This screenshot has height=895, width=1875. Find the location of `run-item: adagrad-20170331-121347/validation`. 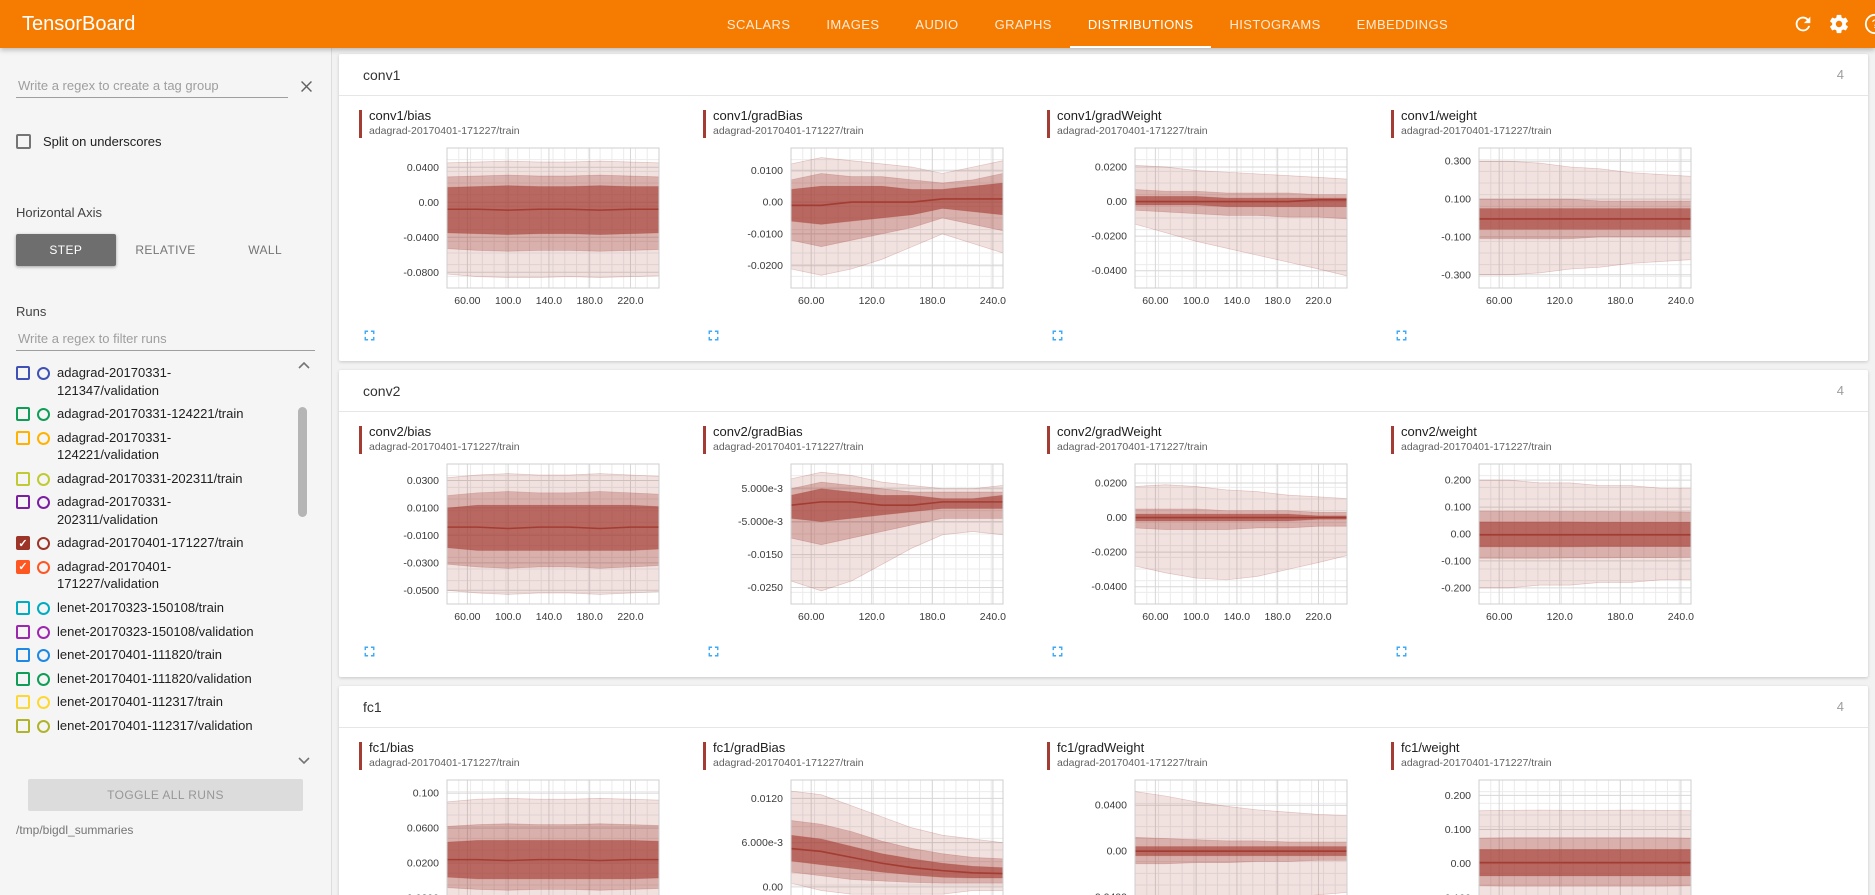

run-item: adagrad-20170331-121347/validation is located at coordinates (152, 381).